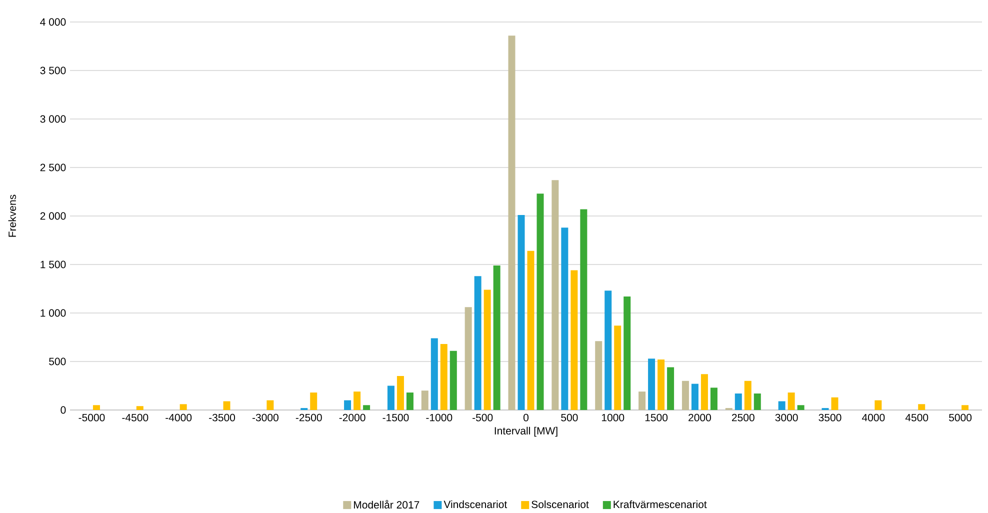 The image size is (988, 513). I want to click on y-tick-label: 1 000, so click(53, 313).